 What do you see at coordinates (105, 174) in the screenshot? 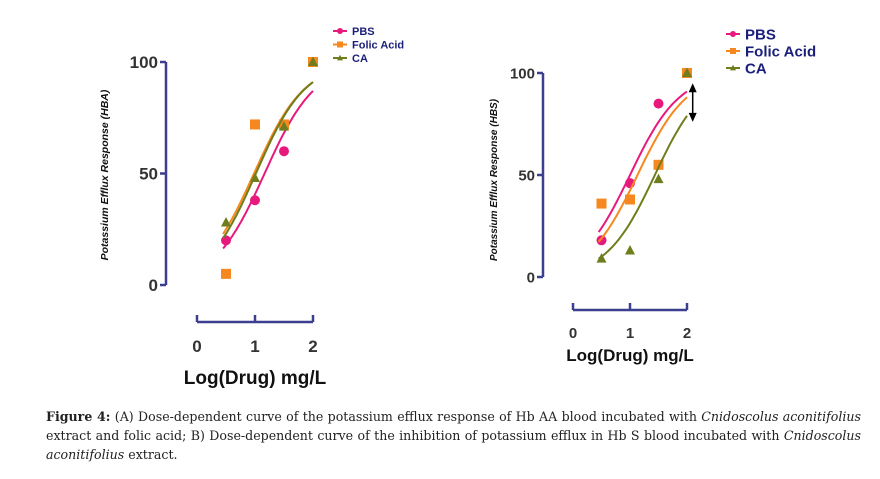
I see `y-axis-title: Potassium Efflux Response (HBA)` at bounding box center [105, 174].